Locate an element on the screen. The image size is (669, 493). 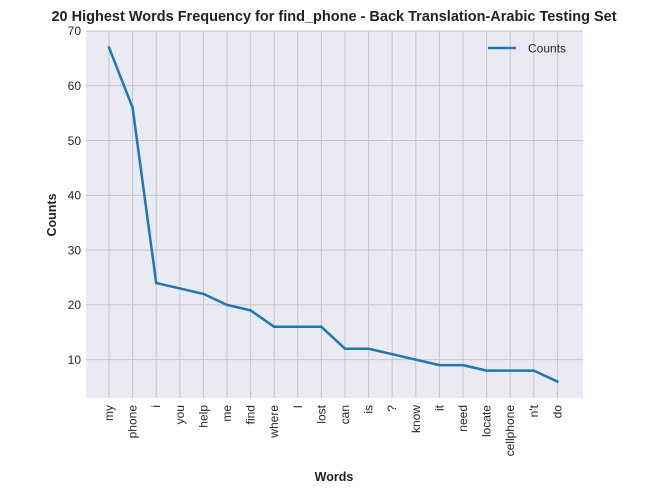
legend: Counts is located at coordinates (527, 49).